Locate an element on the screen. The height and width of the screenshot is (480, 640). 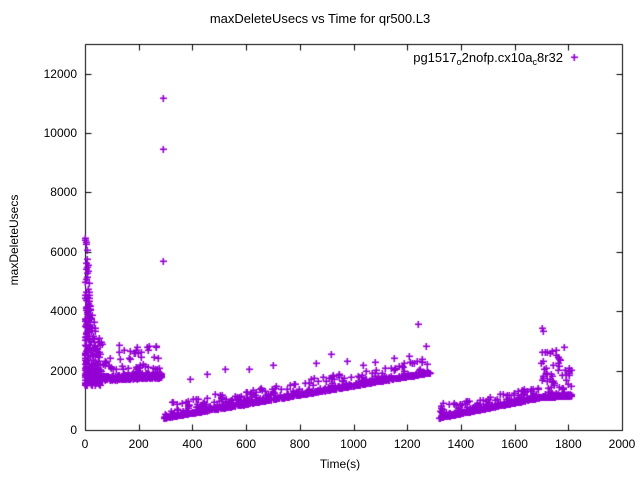
legend-subscript: c is located at coordinates (534, 62).